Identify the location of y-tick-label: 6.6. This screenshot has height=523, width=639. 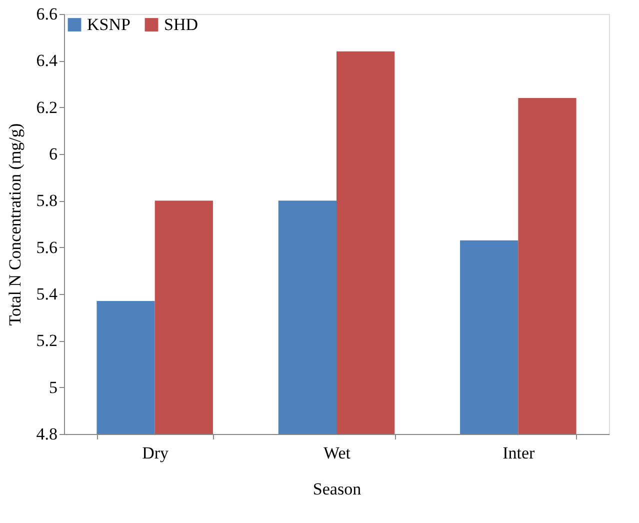
(47, 14).